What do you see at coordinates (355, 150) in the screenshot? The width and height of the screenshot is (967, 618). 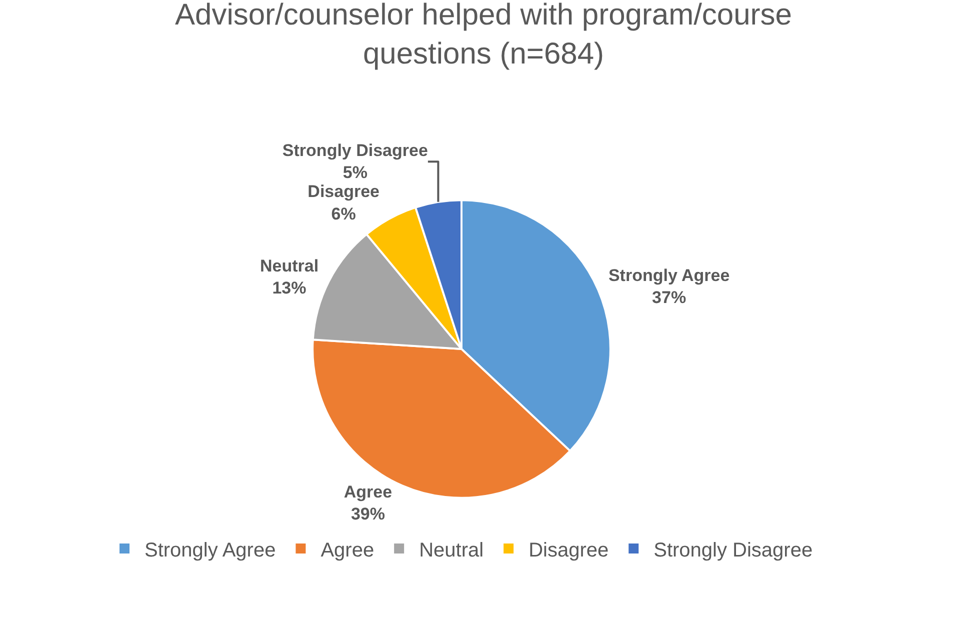 I see `slice-label: Strongly Disagree` at bounding box center [355, 150].